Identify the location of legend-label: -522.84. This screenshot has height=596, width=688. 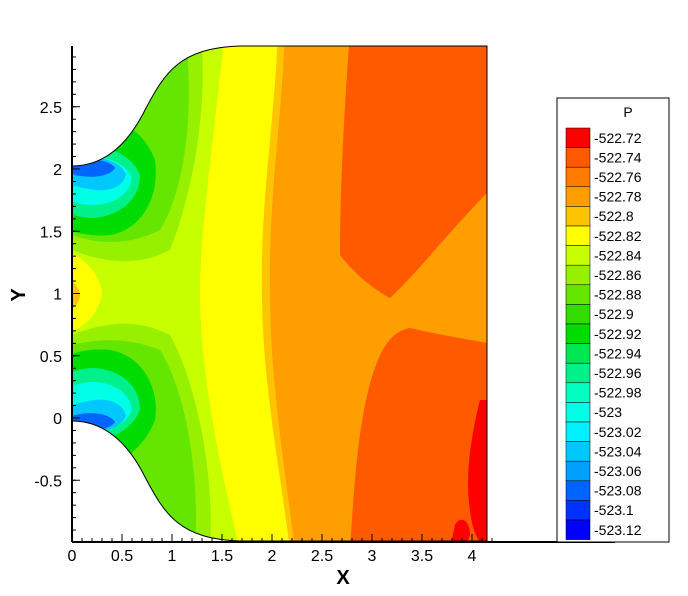
(618, 255).